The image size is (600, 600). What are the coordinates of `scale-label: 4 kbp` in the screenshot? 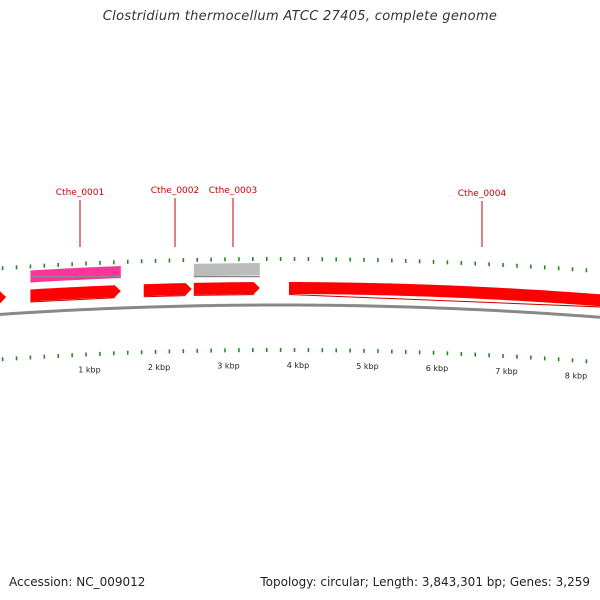 It's located at (298, 365).